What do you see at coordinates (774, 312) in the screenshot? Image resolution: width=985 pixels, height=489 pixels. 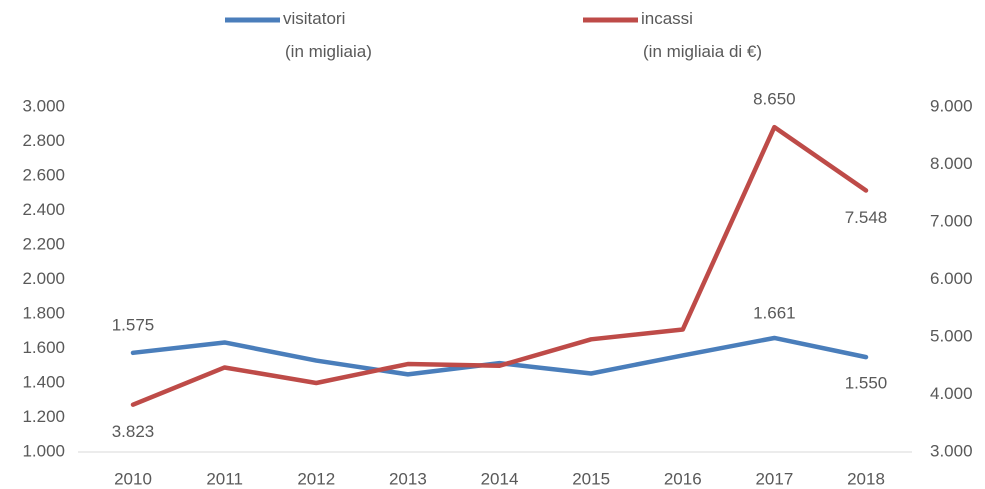 I see `data-label: 1.661` at bounding box center [774, 312].